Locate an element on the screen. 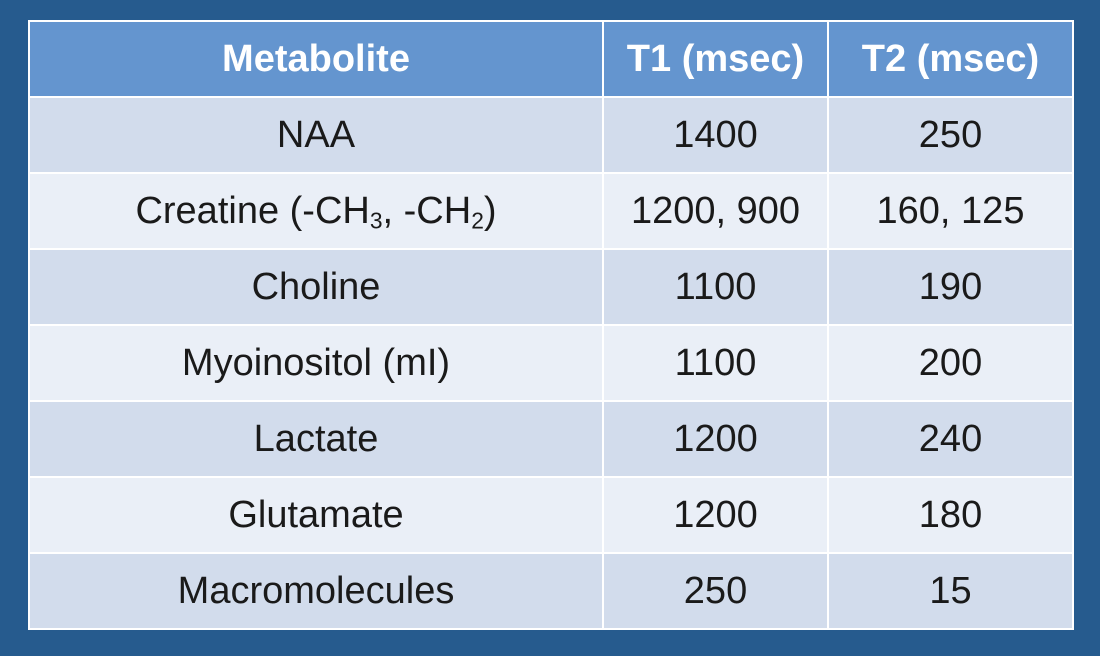 The height and width of the screenshot is (656, 1100). cell-metabolite: Creatine (-CH3, -CH2) is located at coordinates (316, 211).